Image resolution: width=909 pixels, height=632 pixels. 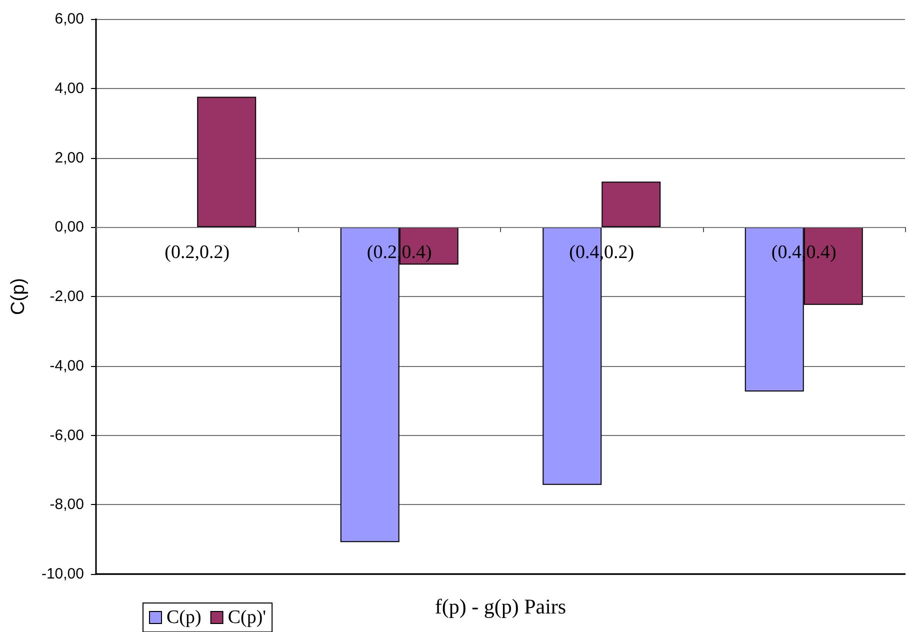 I want to click on x-axis-title: f(p) - g(p) Pairs, so click(x=500, y=606).